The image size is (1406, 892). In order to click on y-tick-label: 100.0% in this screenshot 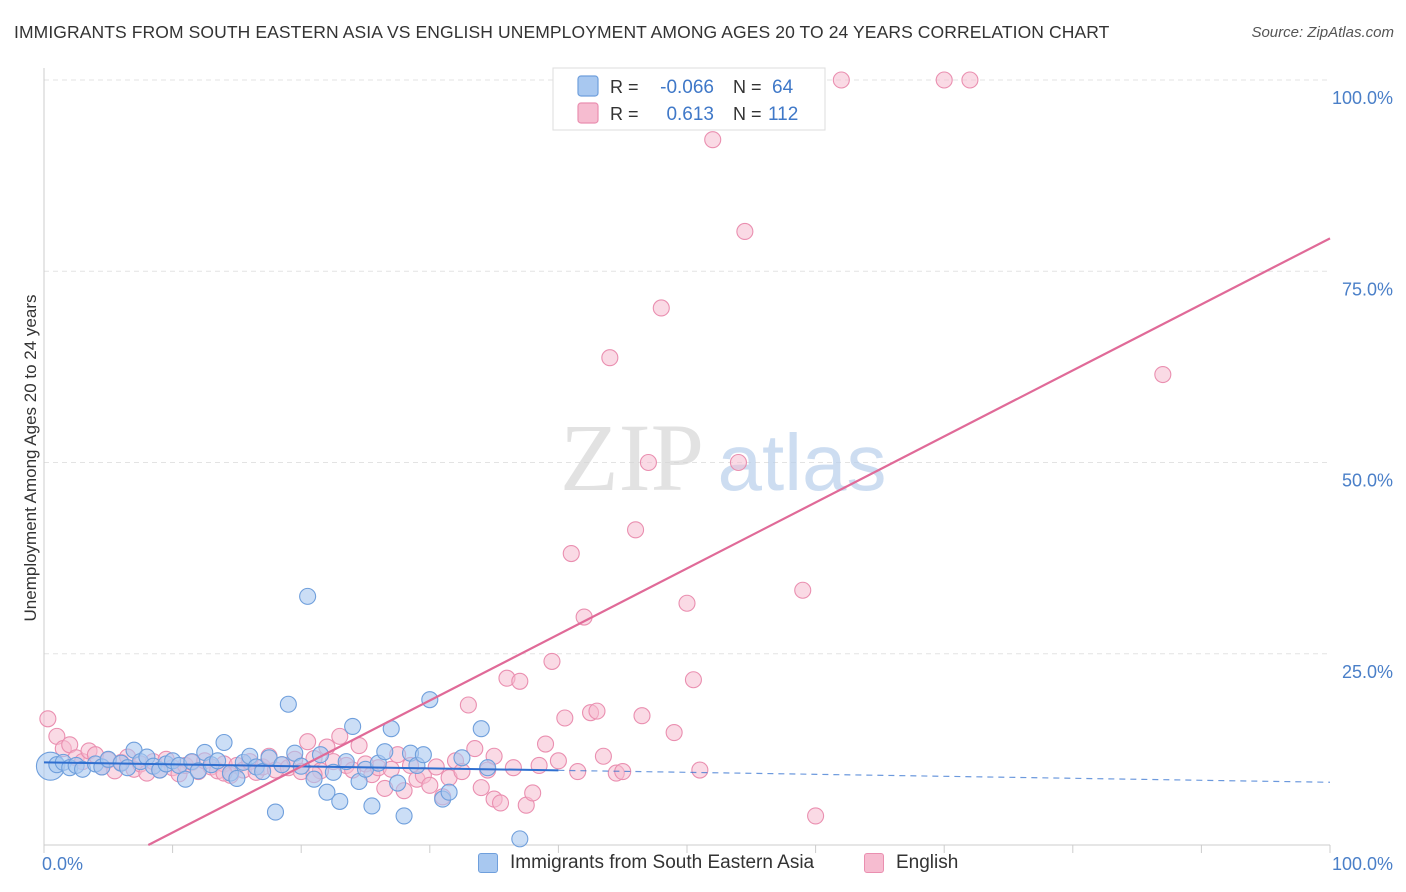, I will do `click(1362, 98)`.